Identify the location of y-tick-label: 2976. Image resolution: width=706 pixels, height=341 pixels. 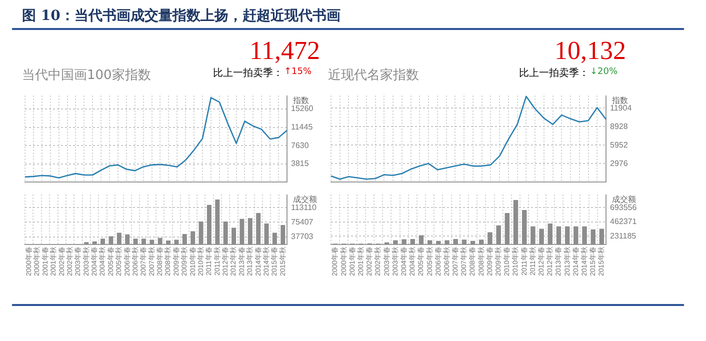
(619, 163).